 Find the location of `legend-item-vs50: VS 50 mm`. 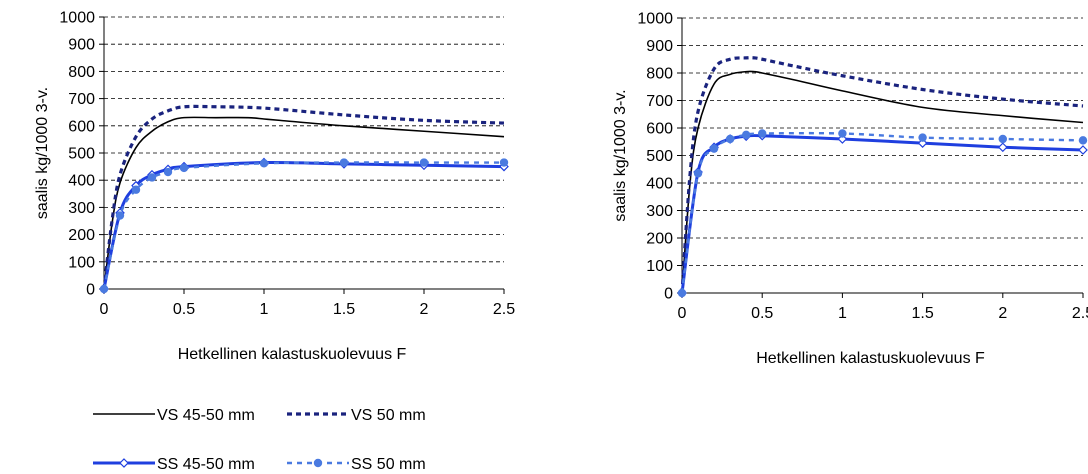

legend-item-vs50: VS 50 mm is located at coordinates (356, 415).